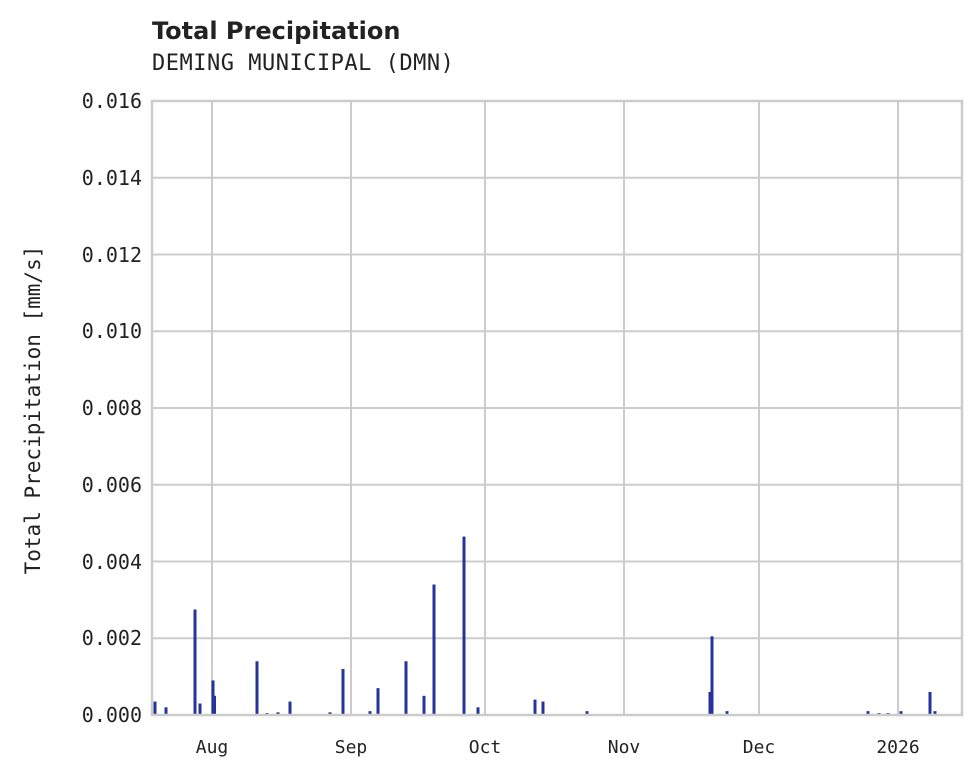 This screenshot has width=980, height=780. What do you see at coordinates (111, 715) in the screenshot?
I see `y-tick-label: 0.000` at bounding box center [111, 715].